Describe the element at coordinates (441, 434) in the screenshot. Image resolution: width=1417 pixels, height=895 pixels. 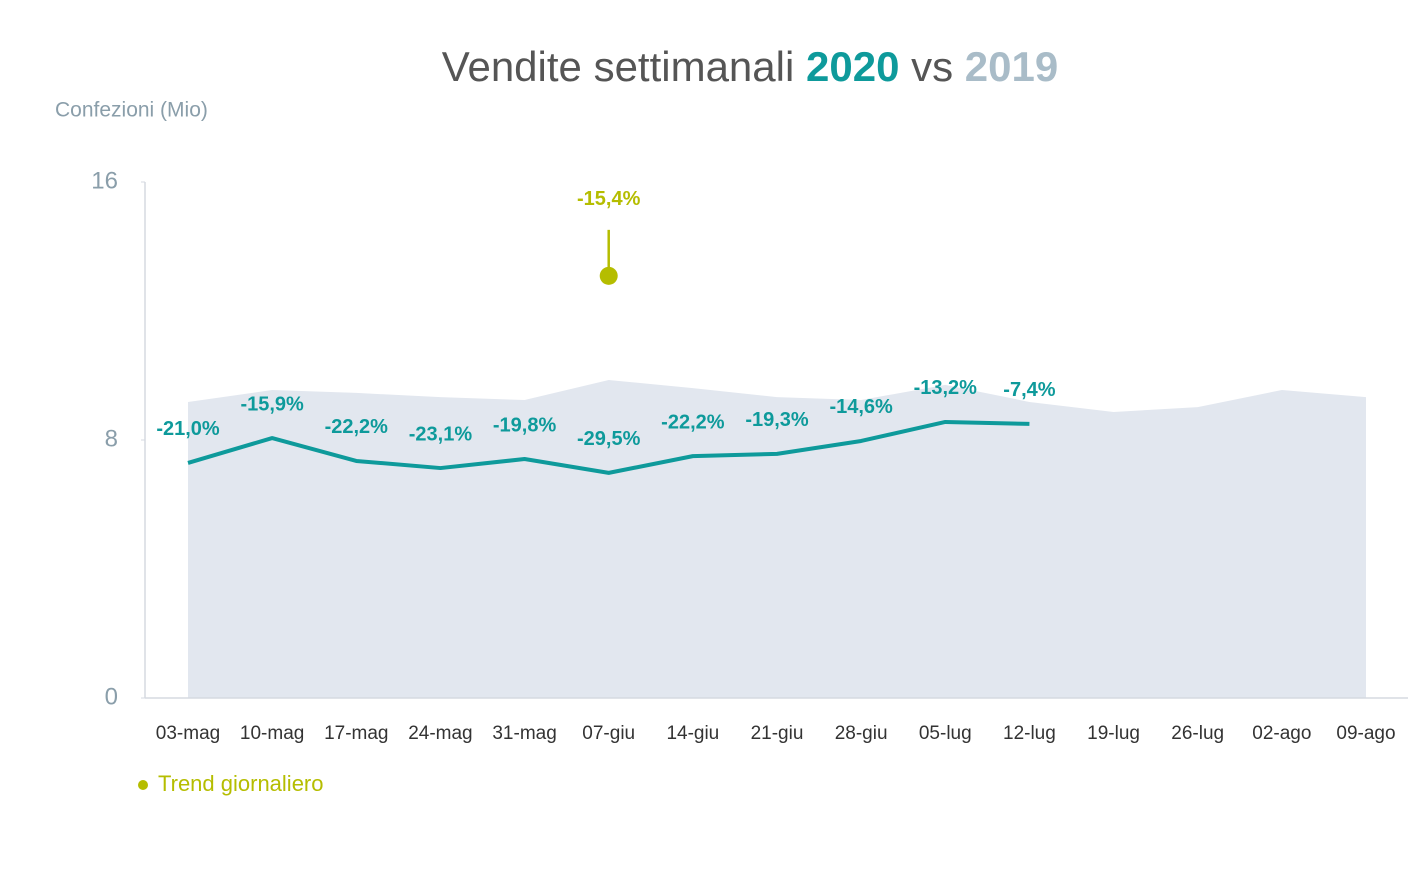
I see `data-label: -23,1%` at that location.